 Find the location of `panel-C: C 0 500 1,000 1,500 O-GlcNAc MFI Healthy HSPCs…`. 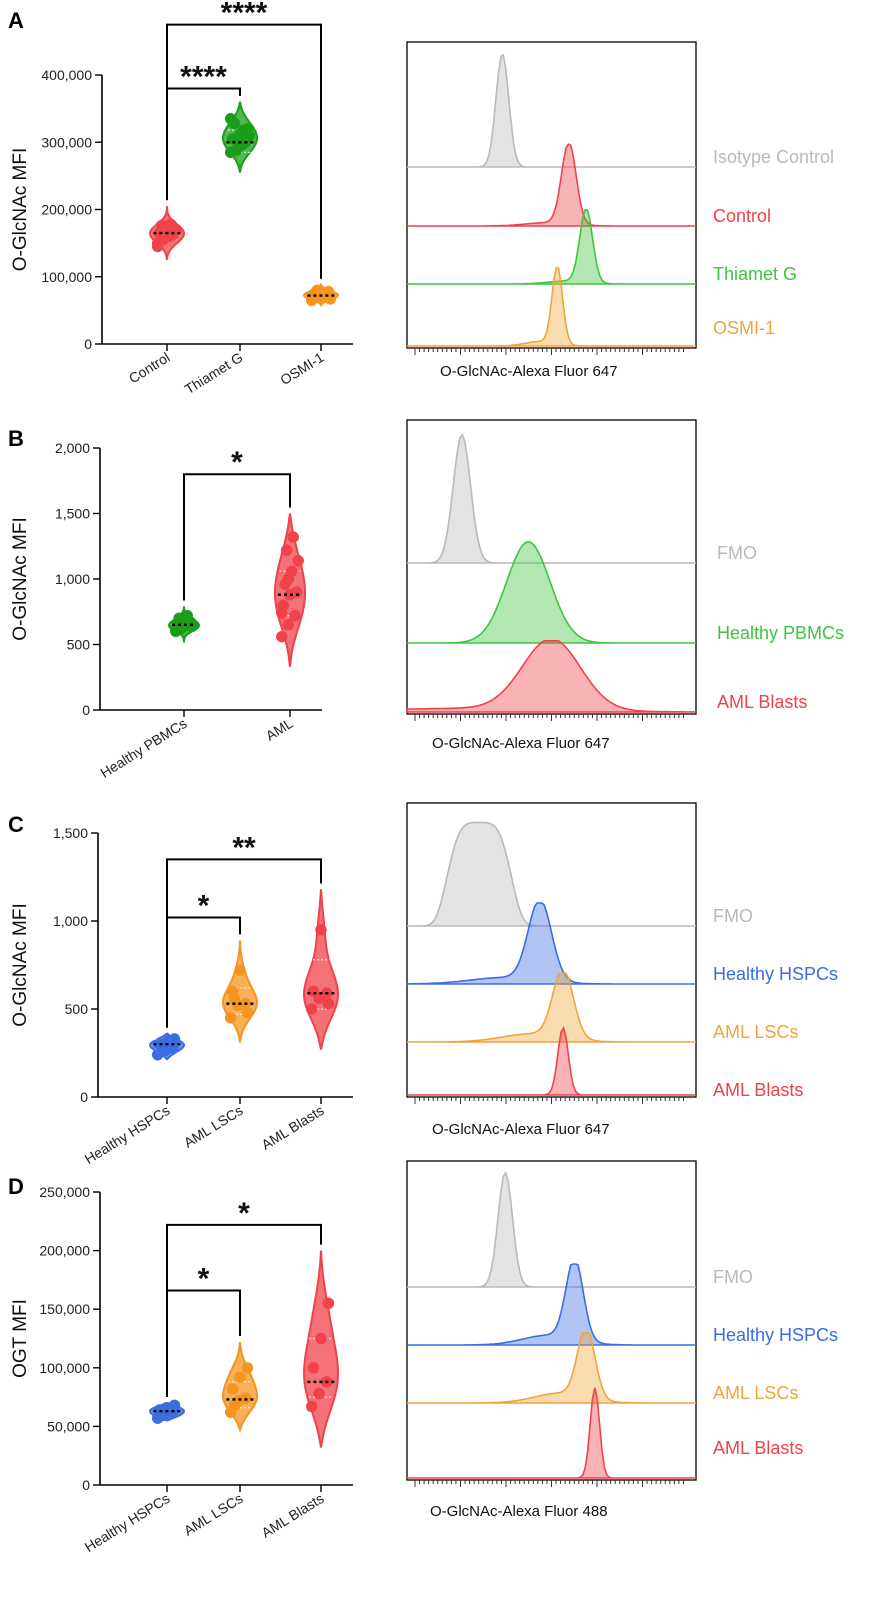

panel-C: C 0 500 1,000 1,500 O-GlcNAc MFI Healthy HSPCs… is located at coordinates (180, 989).